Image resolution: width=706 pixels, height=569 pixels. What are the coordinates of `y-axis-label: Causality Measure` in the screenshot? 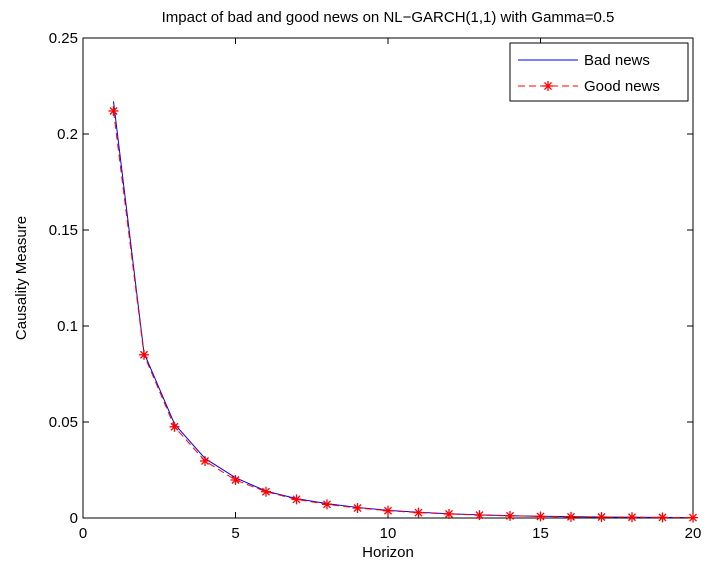 It's located at (21, 278).